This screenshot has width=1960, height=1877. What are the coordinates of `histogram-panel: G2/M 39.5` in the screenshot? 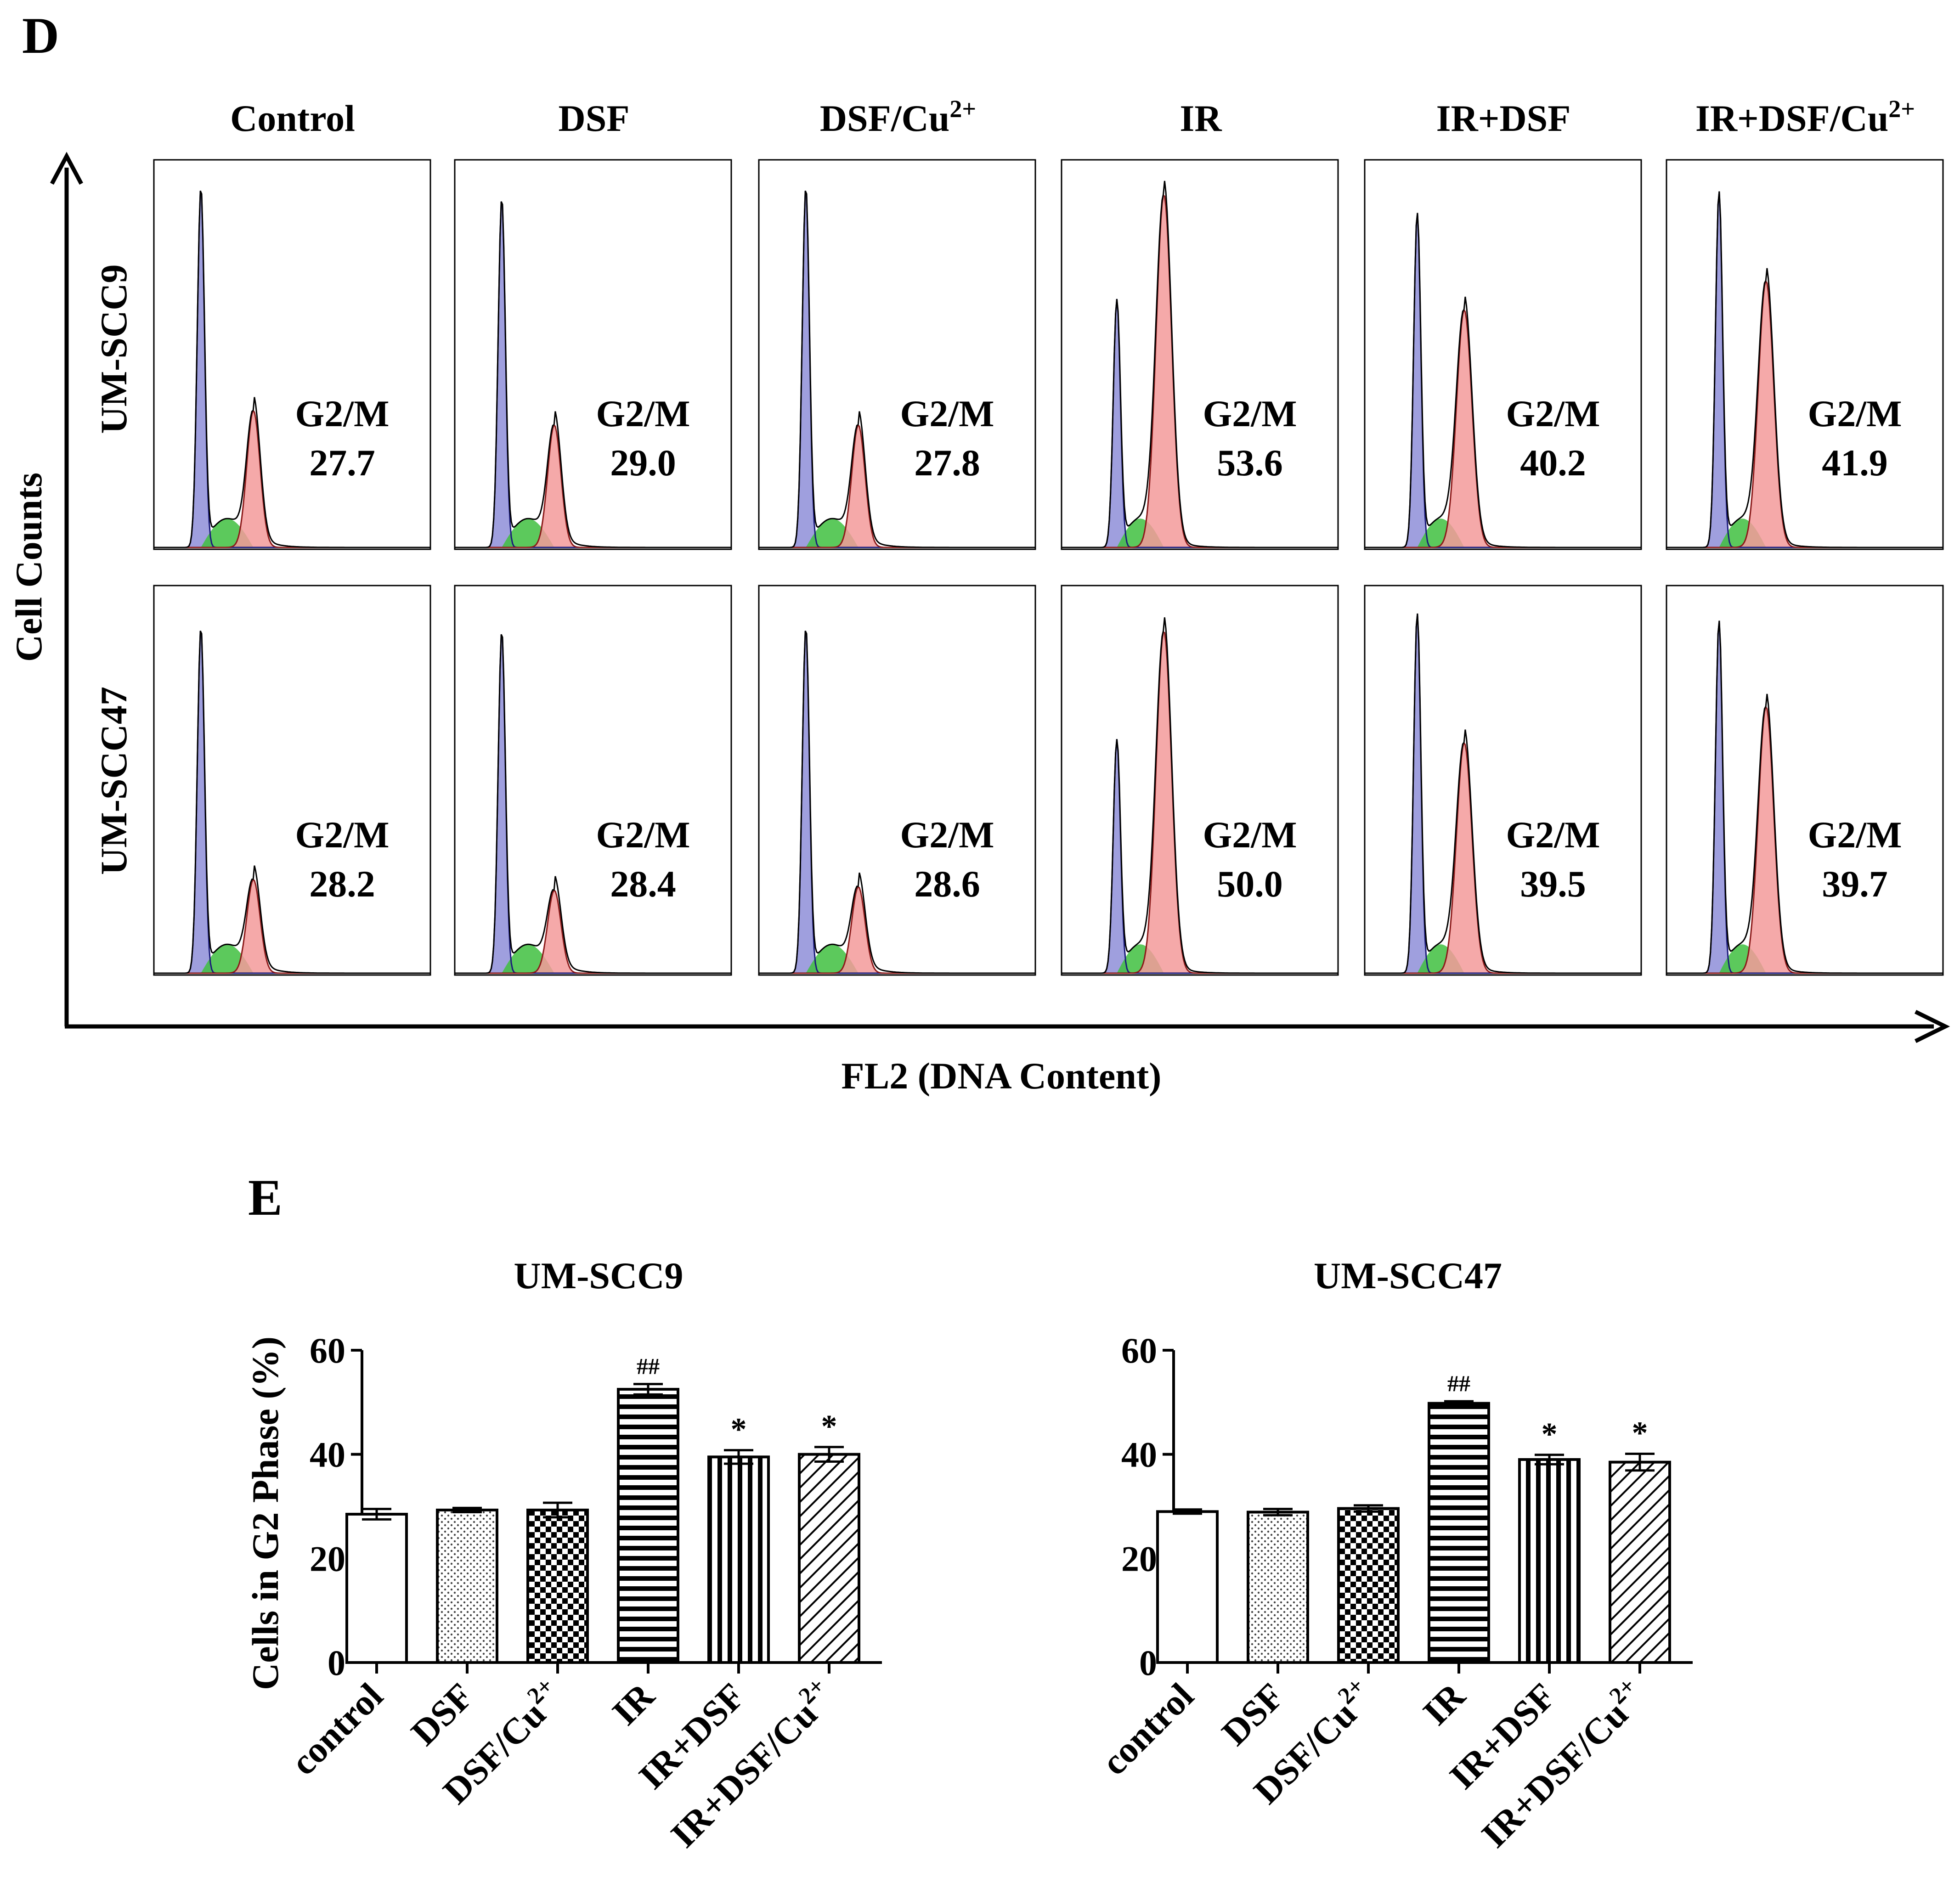 It's located at (1503, 780).